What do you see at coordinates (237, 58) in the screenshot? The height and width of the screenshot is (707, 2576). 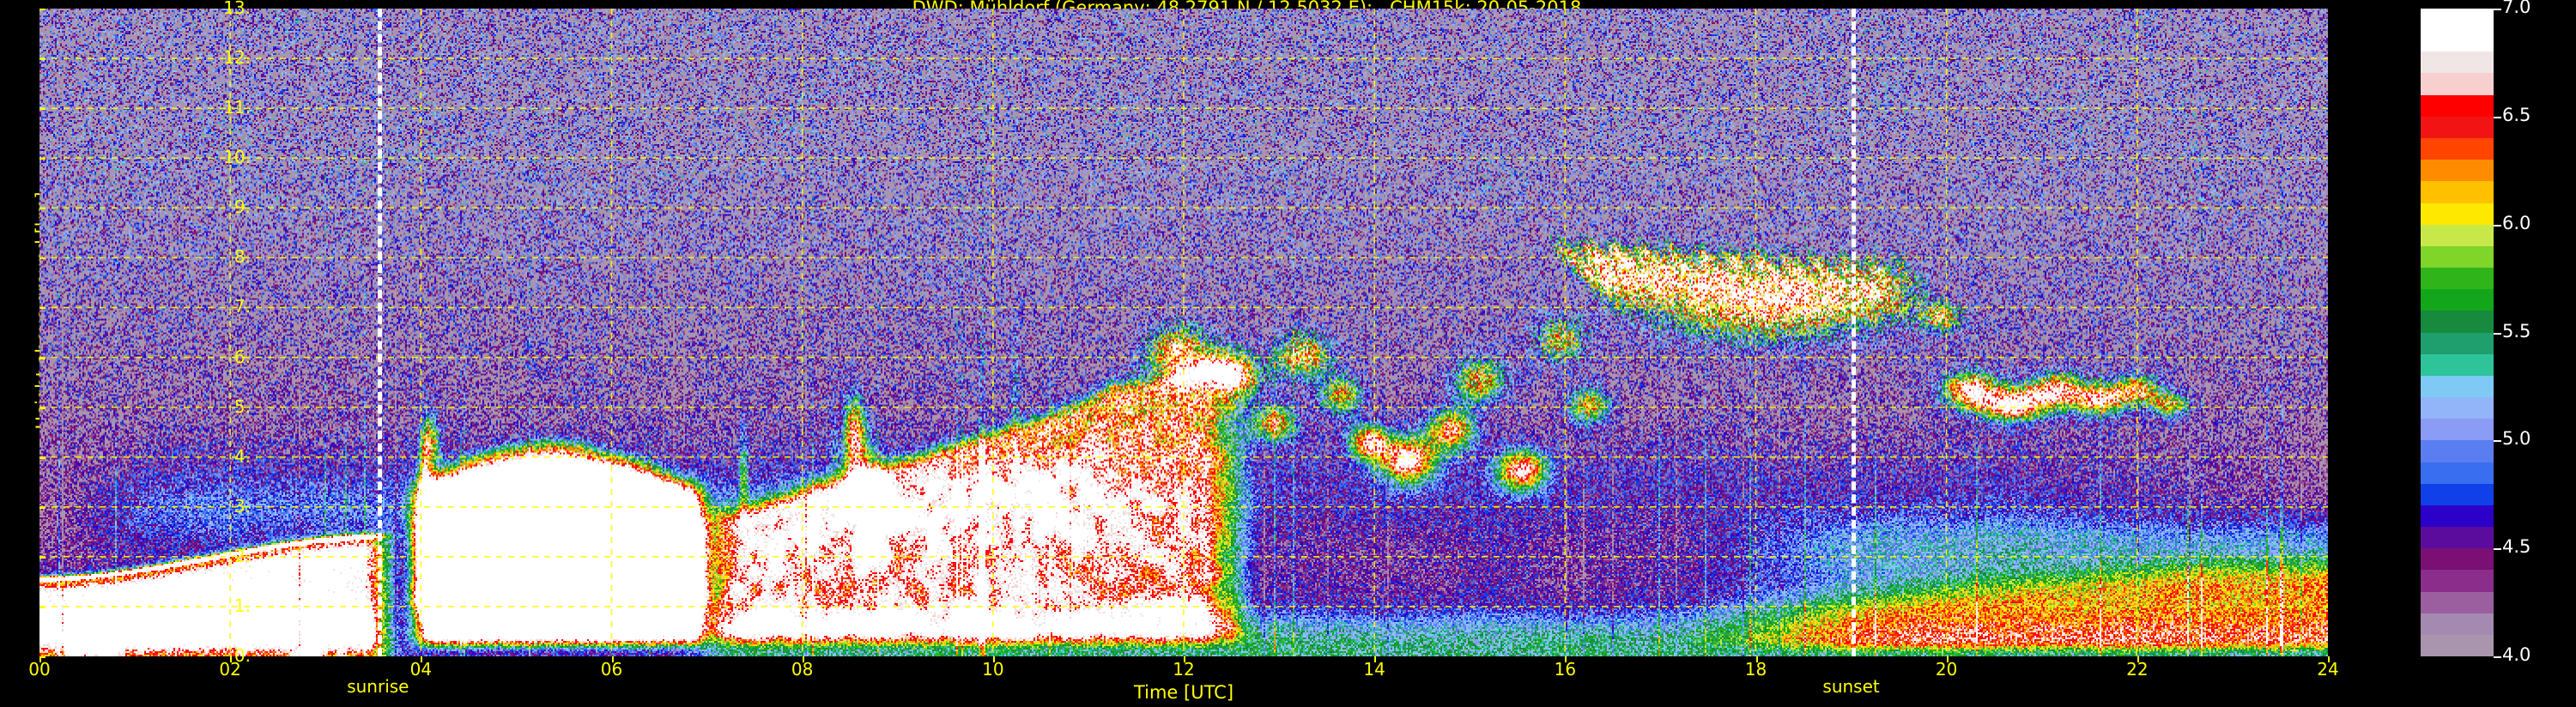 I see `y-axis-tick-label: 12.` at bounding box center [237, 58].